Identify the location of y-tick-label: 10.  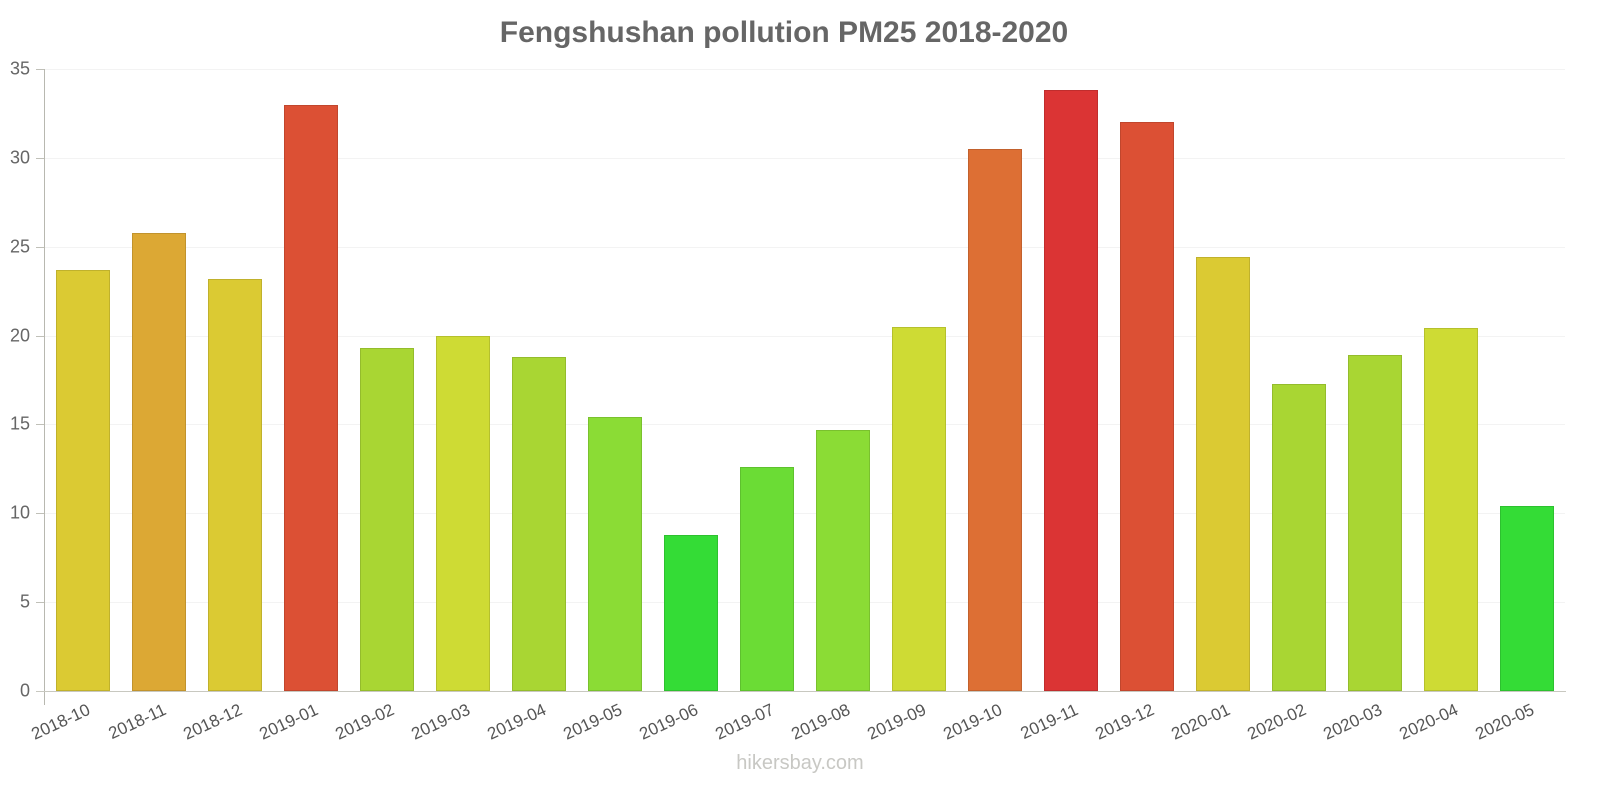
(19, 512).